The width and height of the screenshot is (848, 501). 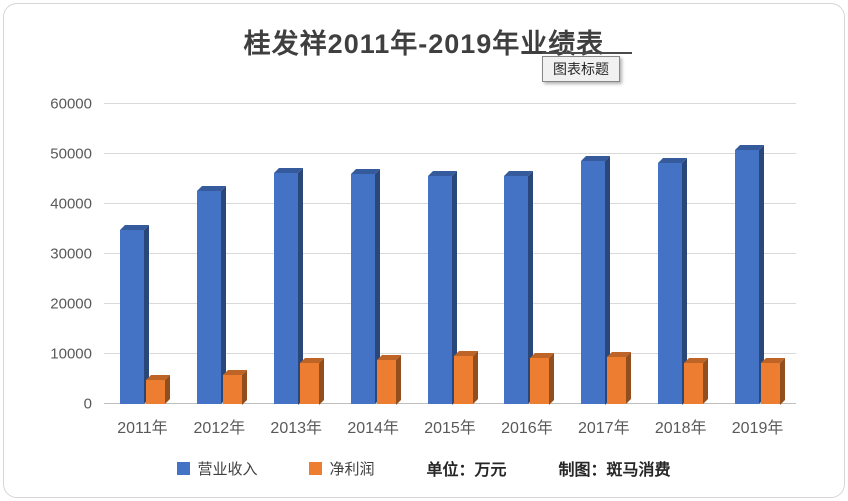 I want to click on bar-净利润-2015年, so click(x=465, y=377).